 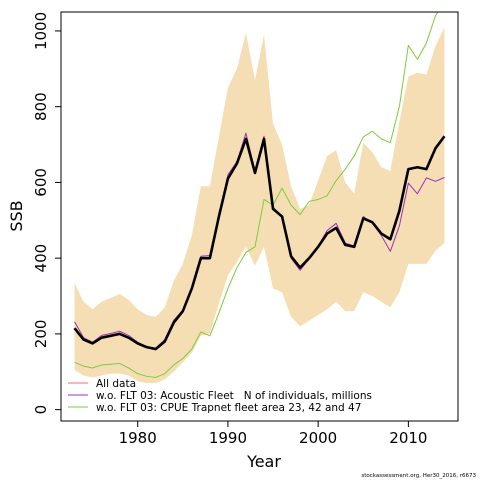 I want to click on y-tick-label: 0, so click(x=41, y=410).